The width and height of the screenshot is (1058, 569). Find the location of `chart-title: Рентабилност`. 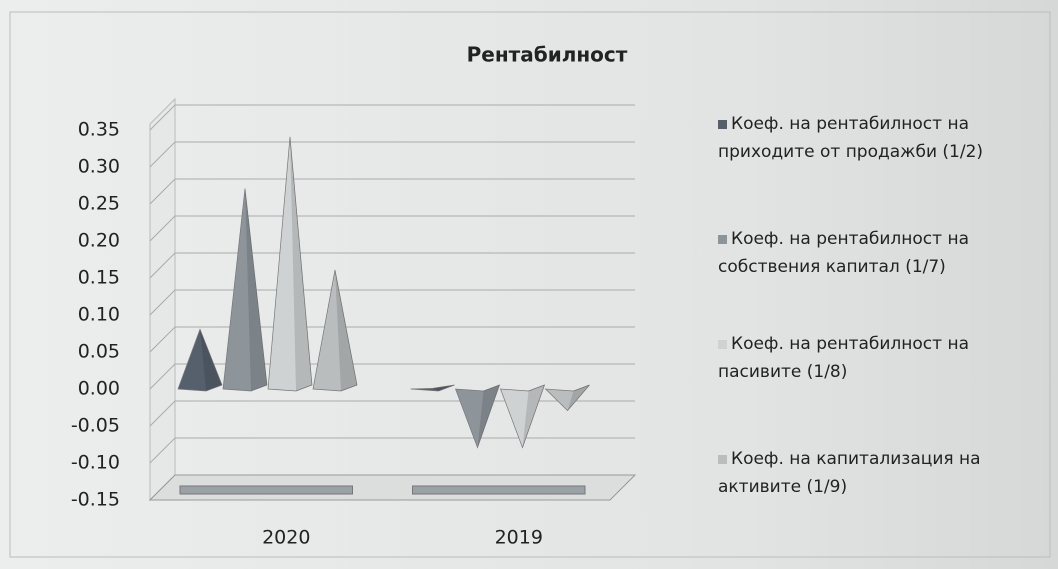

chart-title: Рентабилност is located at coordinates (547, 55).